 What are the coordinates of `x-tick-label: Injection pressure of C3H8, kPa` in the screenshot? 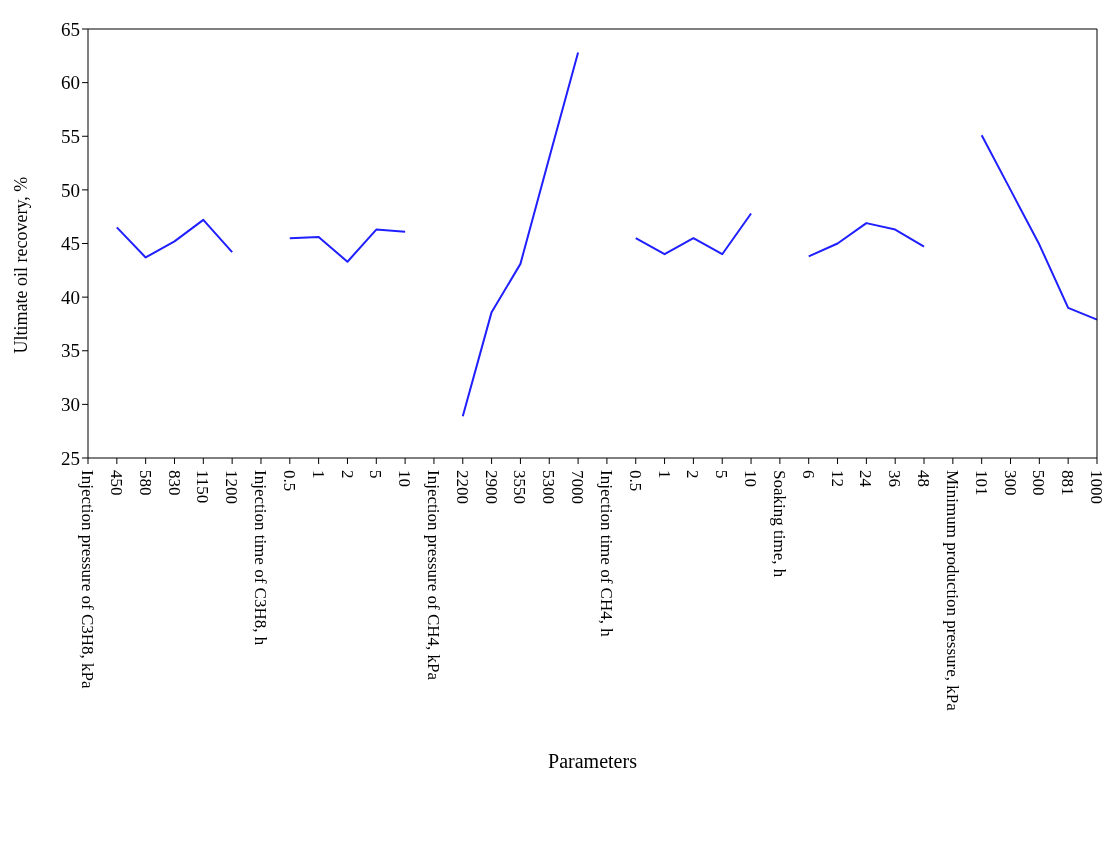 It's located at (88, 580).